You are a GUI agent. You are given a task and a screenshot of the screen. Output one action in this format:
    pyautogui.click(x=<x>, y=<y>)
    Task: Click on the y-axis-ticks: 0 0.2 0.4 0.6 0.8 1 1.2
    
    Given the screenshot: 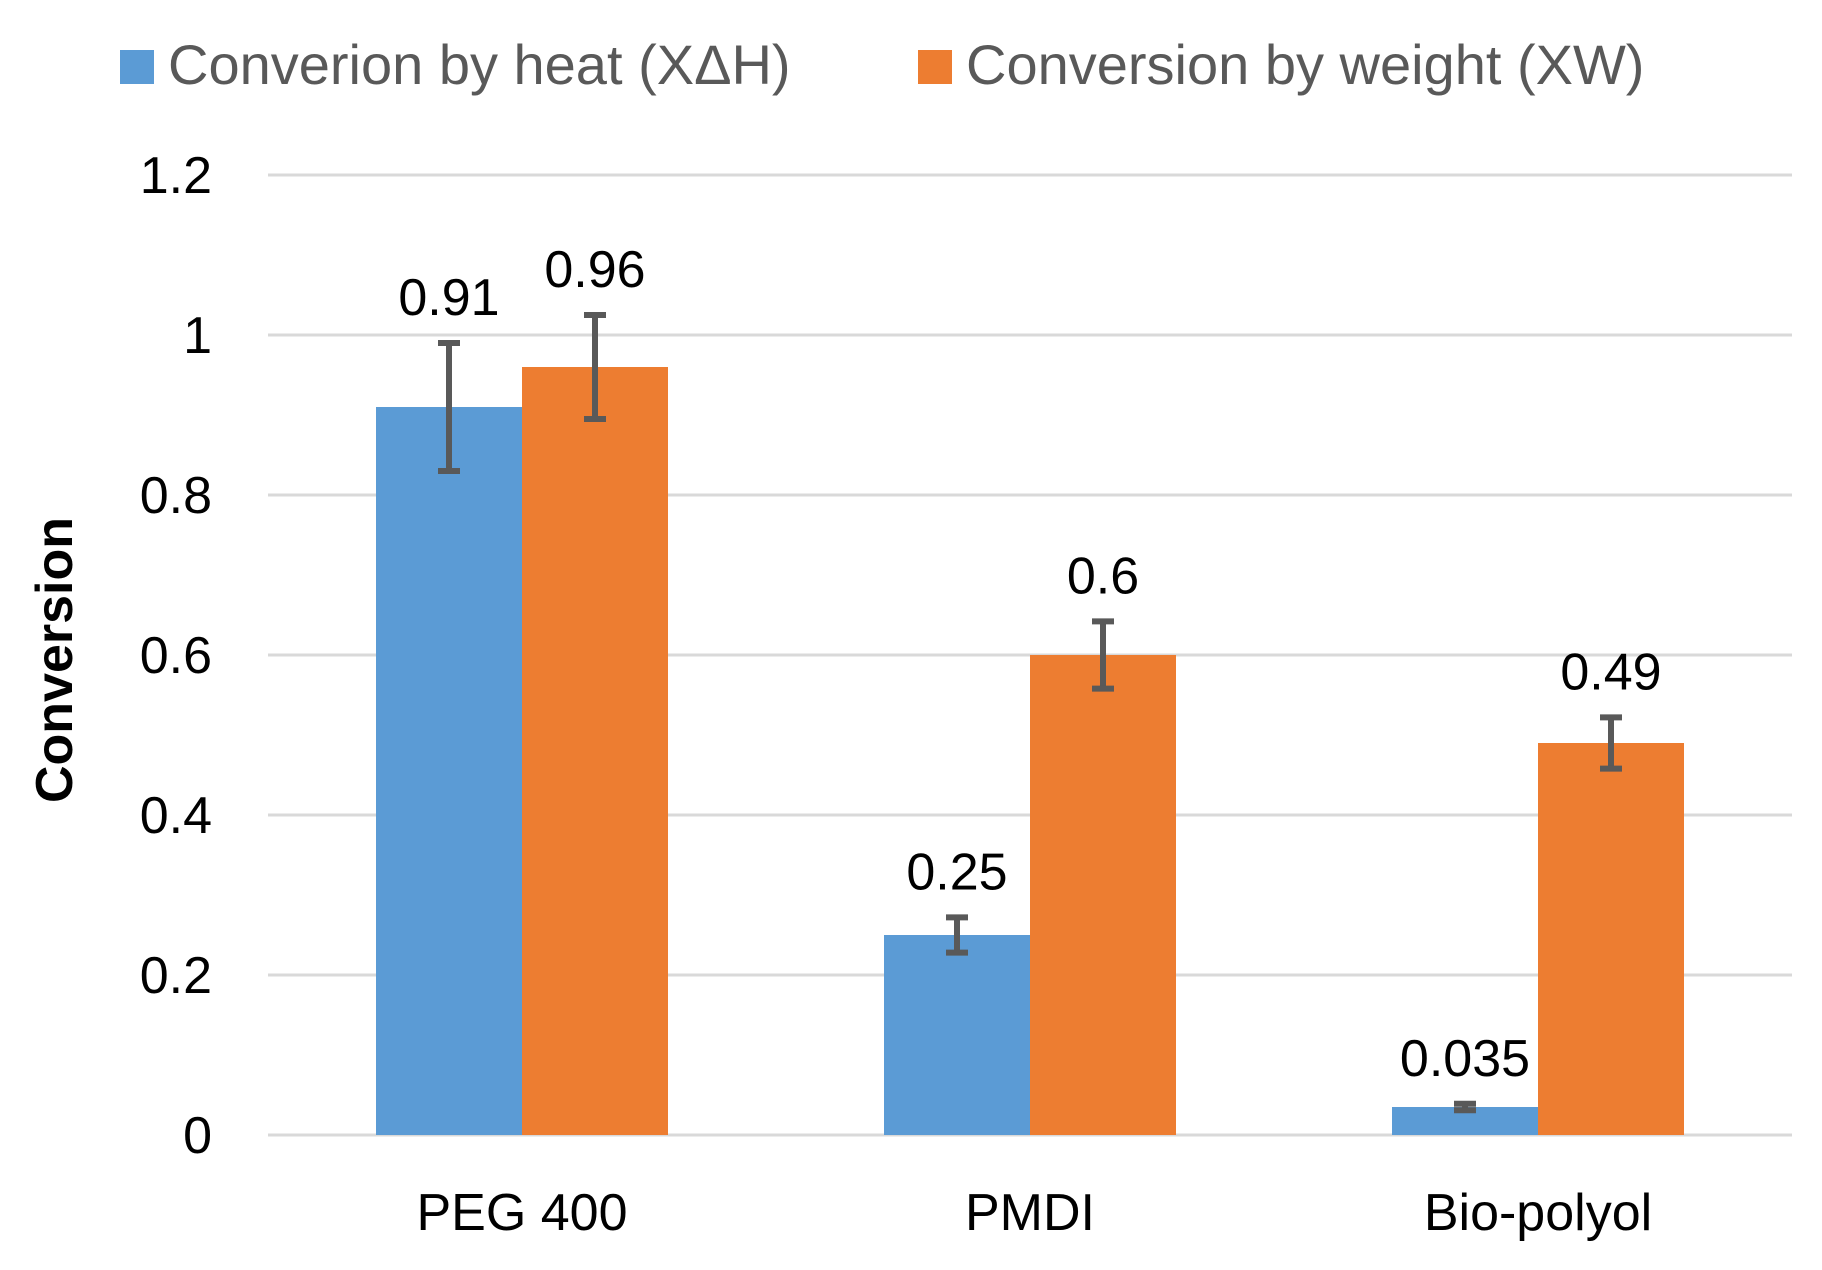 What is the action you would take?
    pyautogui.click(x=176, y=656)
    